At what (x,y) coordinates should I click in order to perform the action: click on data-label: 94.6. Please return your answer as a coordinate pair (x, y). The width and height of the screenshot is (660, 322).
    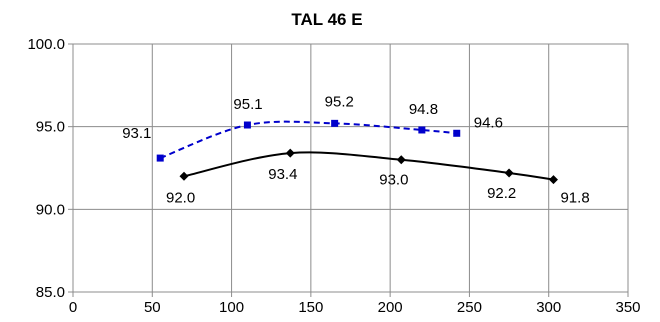
    Looking at the image, I should click on (488, 122).